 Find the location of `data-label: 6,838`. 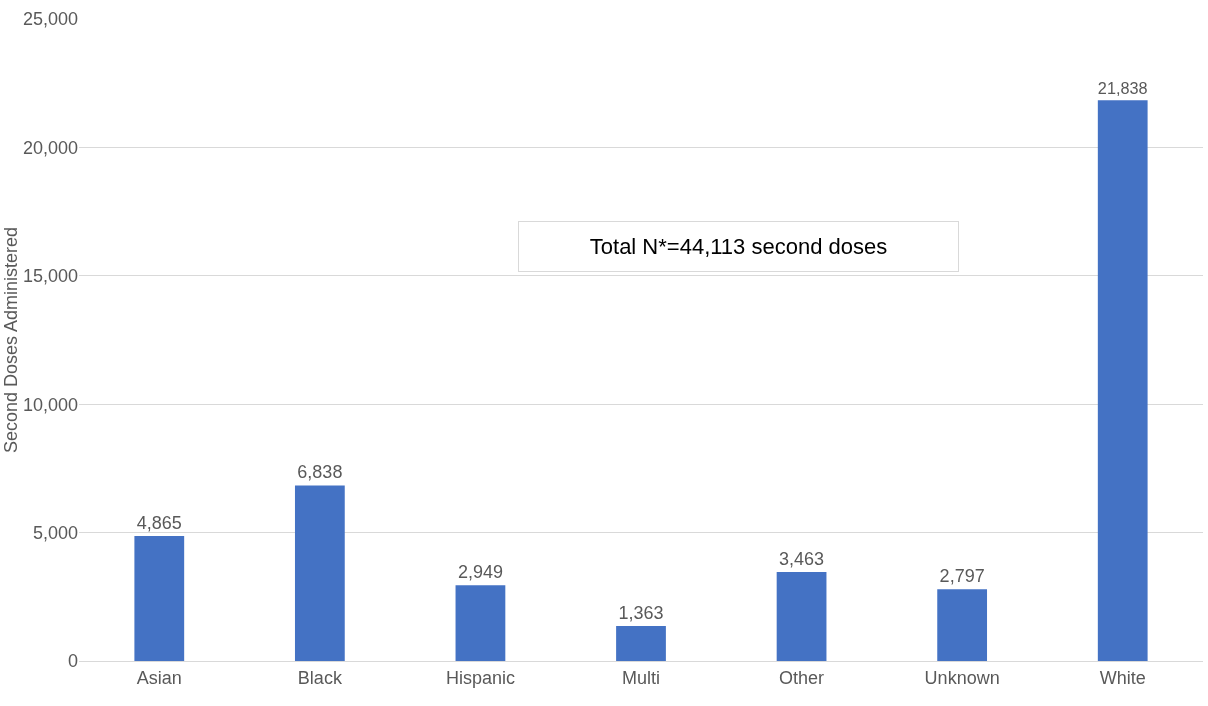

data-label: 6,838 is located at coordinates (320, 472).